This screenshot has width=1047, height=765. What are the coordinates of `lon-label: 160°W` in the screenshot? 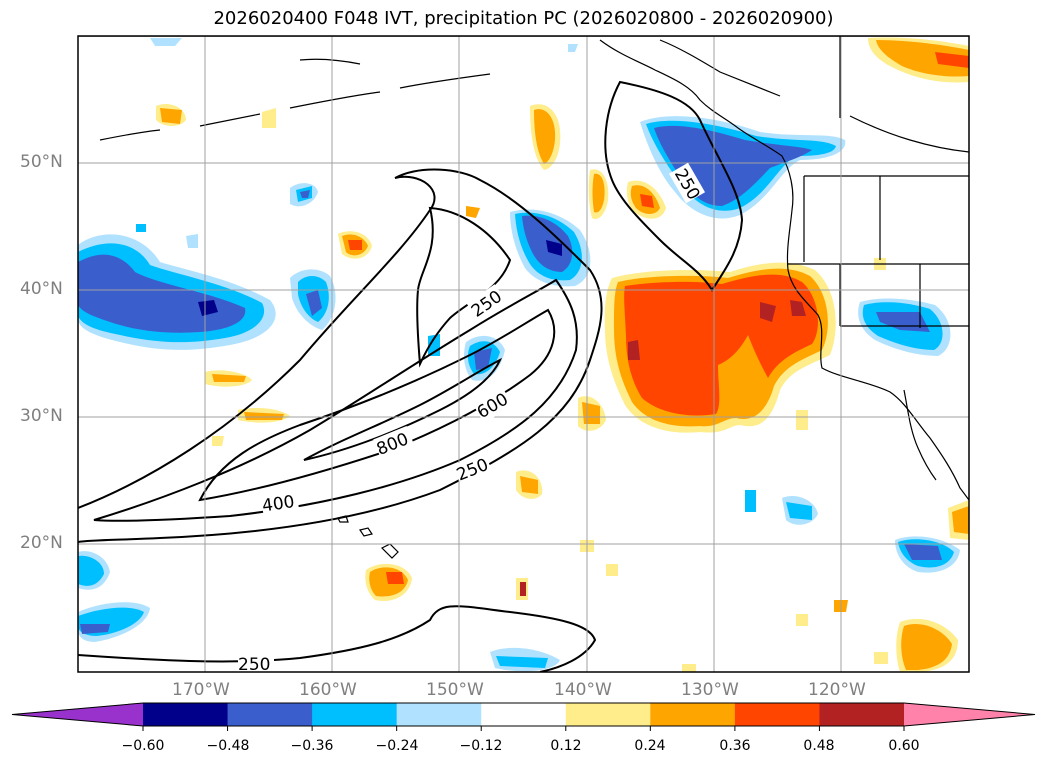 It's located at (328, 690).